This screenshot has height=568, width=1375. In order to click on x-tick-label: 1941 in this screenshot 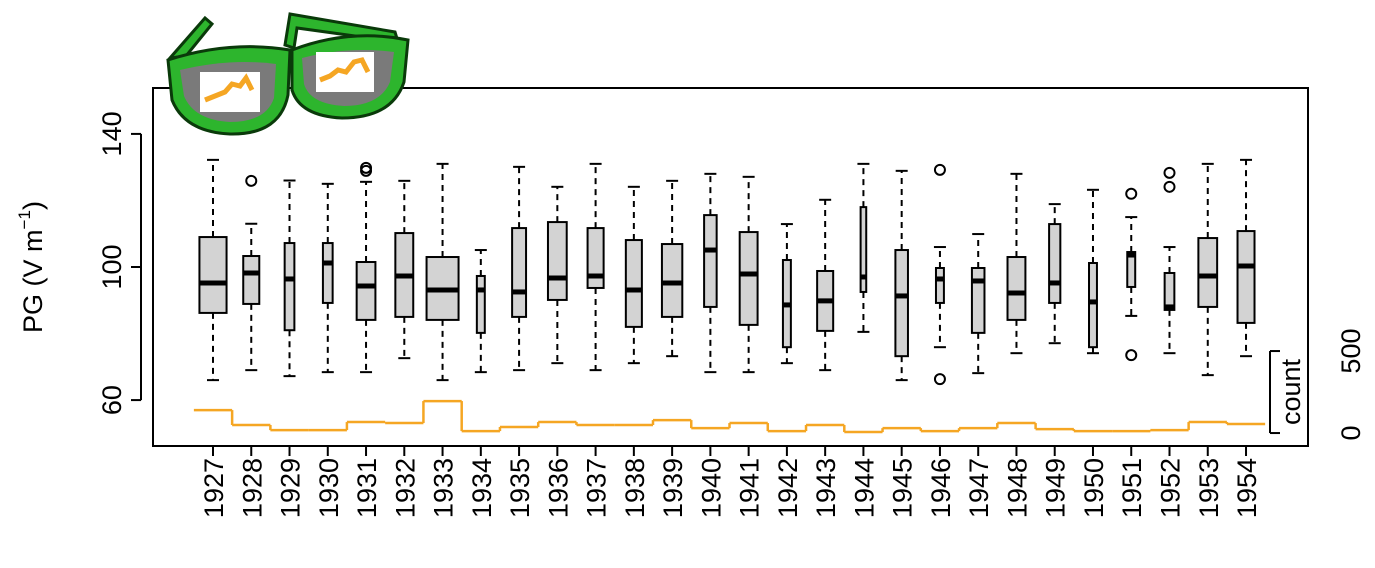, I will do `click(750, 488)`.